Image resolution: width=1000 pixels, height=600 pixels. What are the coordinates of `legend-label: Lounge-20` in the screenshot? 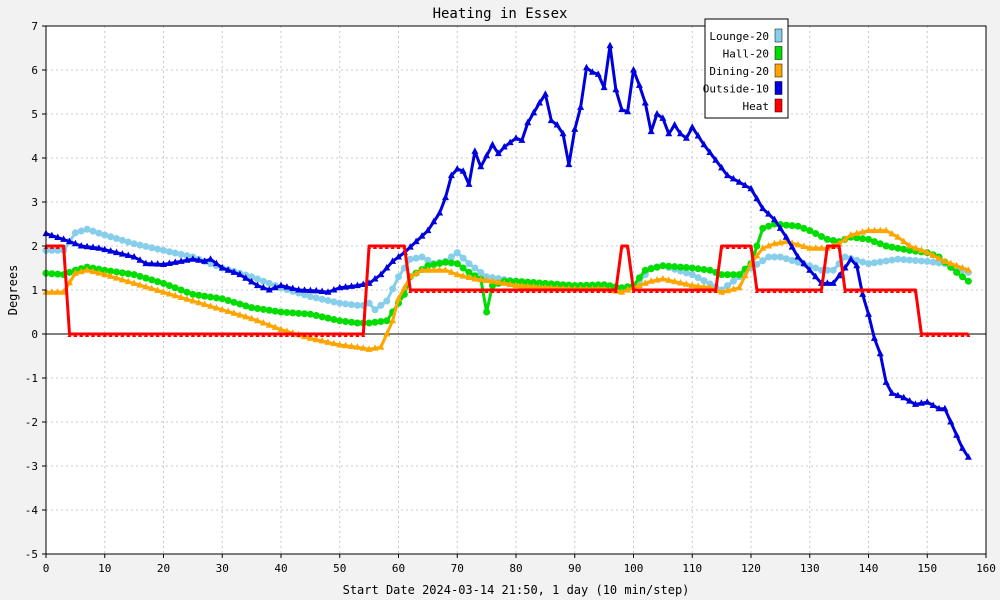 It's located at (739, 36).